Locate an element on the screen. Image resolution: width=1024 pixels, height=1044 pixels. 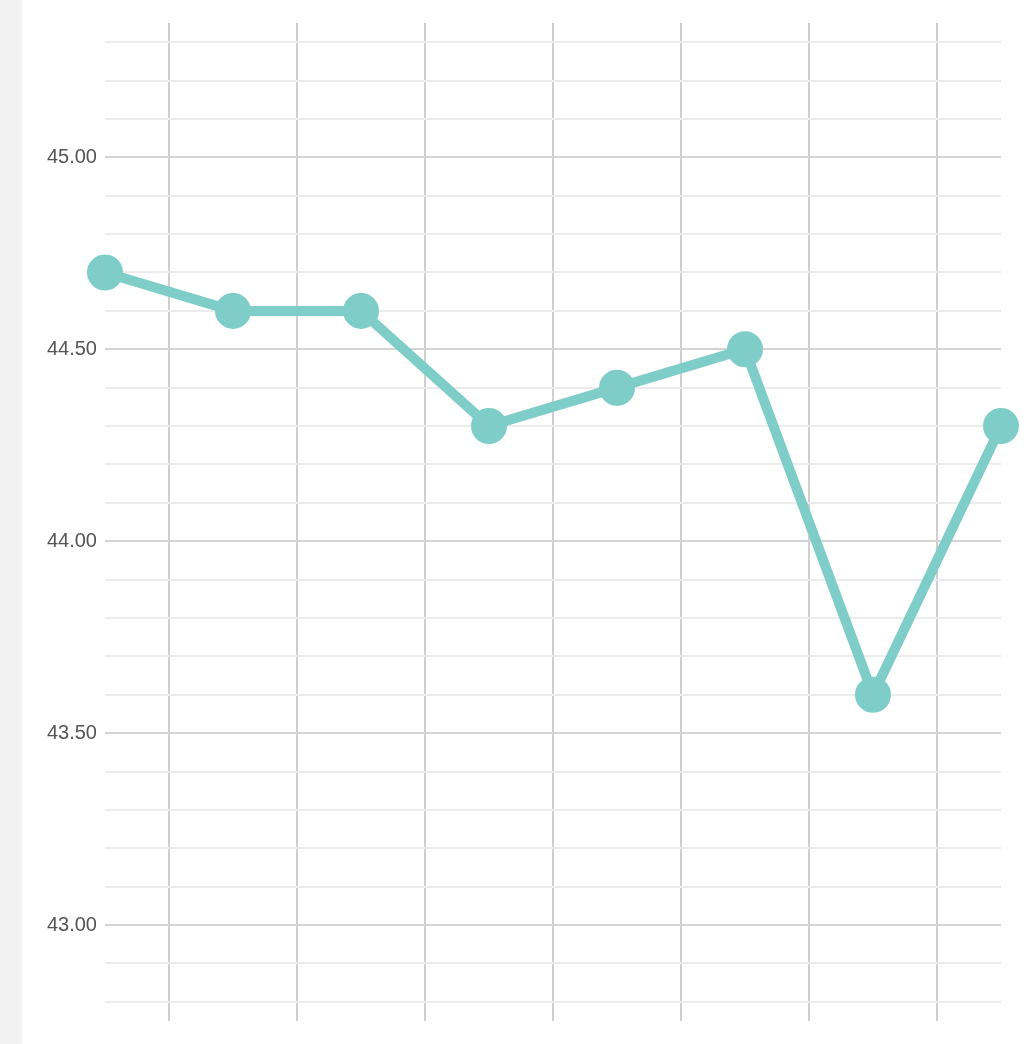
y-tick-label: 45.00 is located at coordinates (71, 155).